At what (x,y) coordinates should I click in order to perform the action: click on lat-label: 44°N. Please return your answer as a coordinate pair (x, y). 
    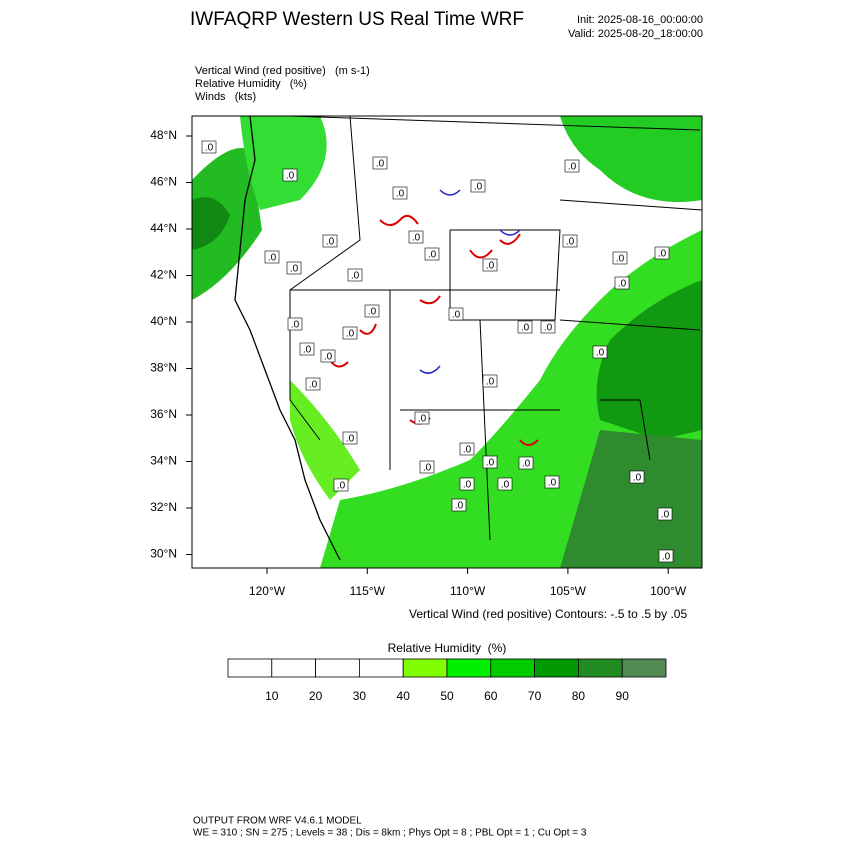
    Looking at the image, I should click on (163, 228).